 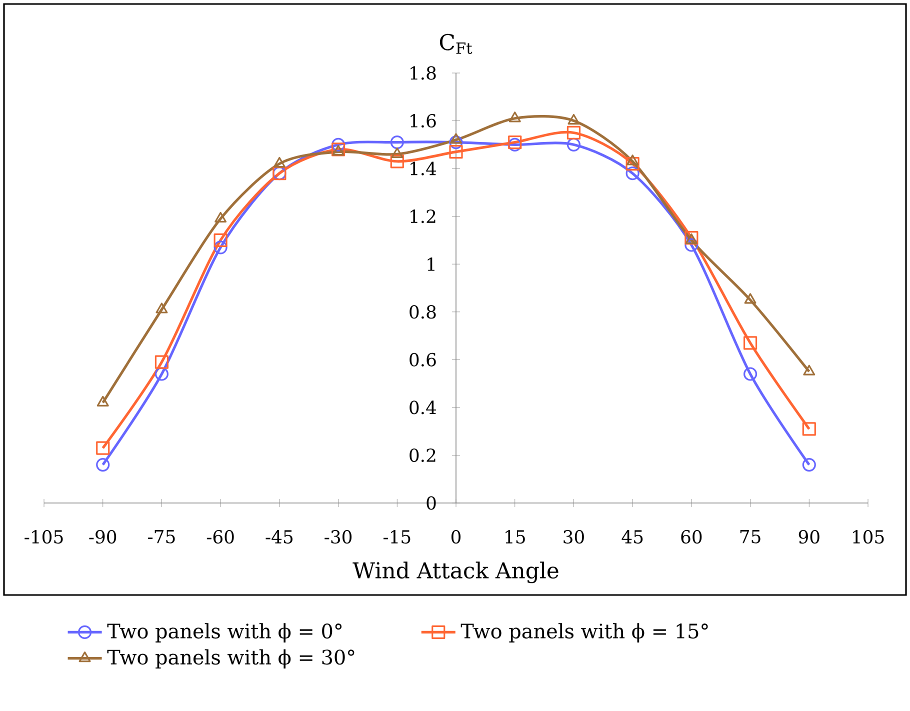 I want to click on legend-label: Two panels with ϕ = 15°, so click(x=584, y=632).